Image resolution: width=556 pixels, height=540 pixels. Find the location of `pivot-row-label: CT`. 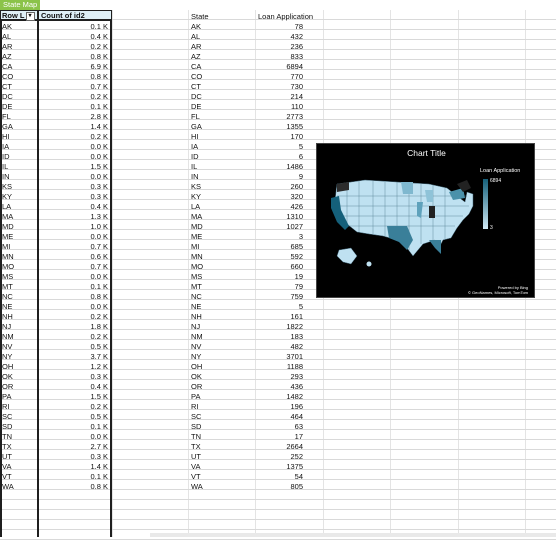

pivot-row-label: CT is located at coordinates (7, 86).